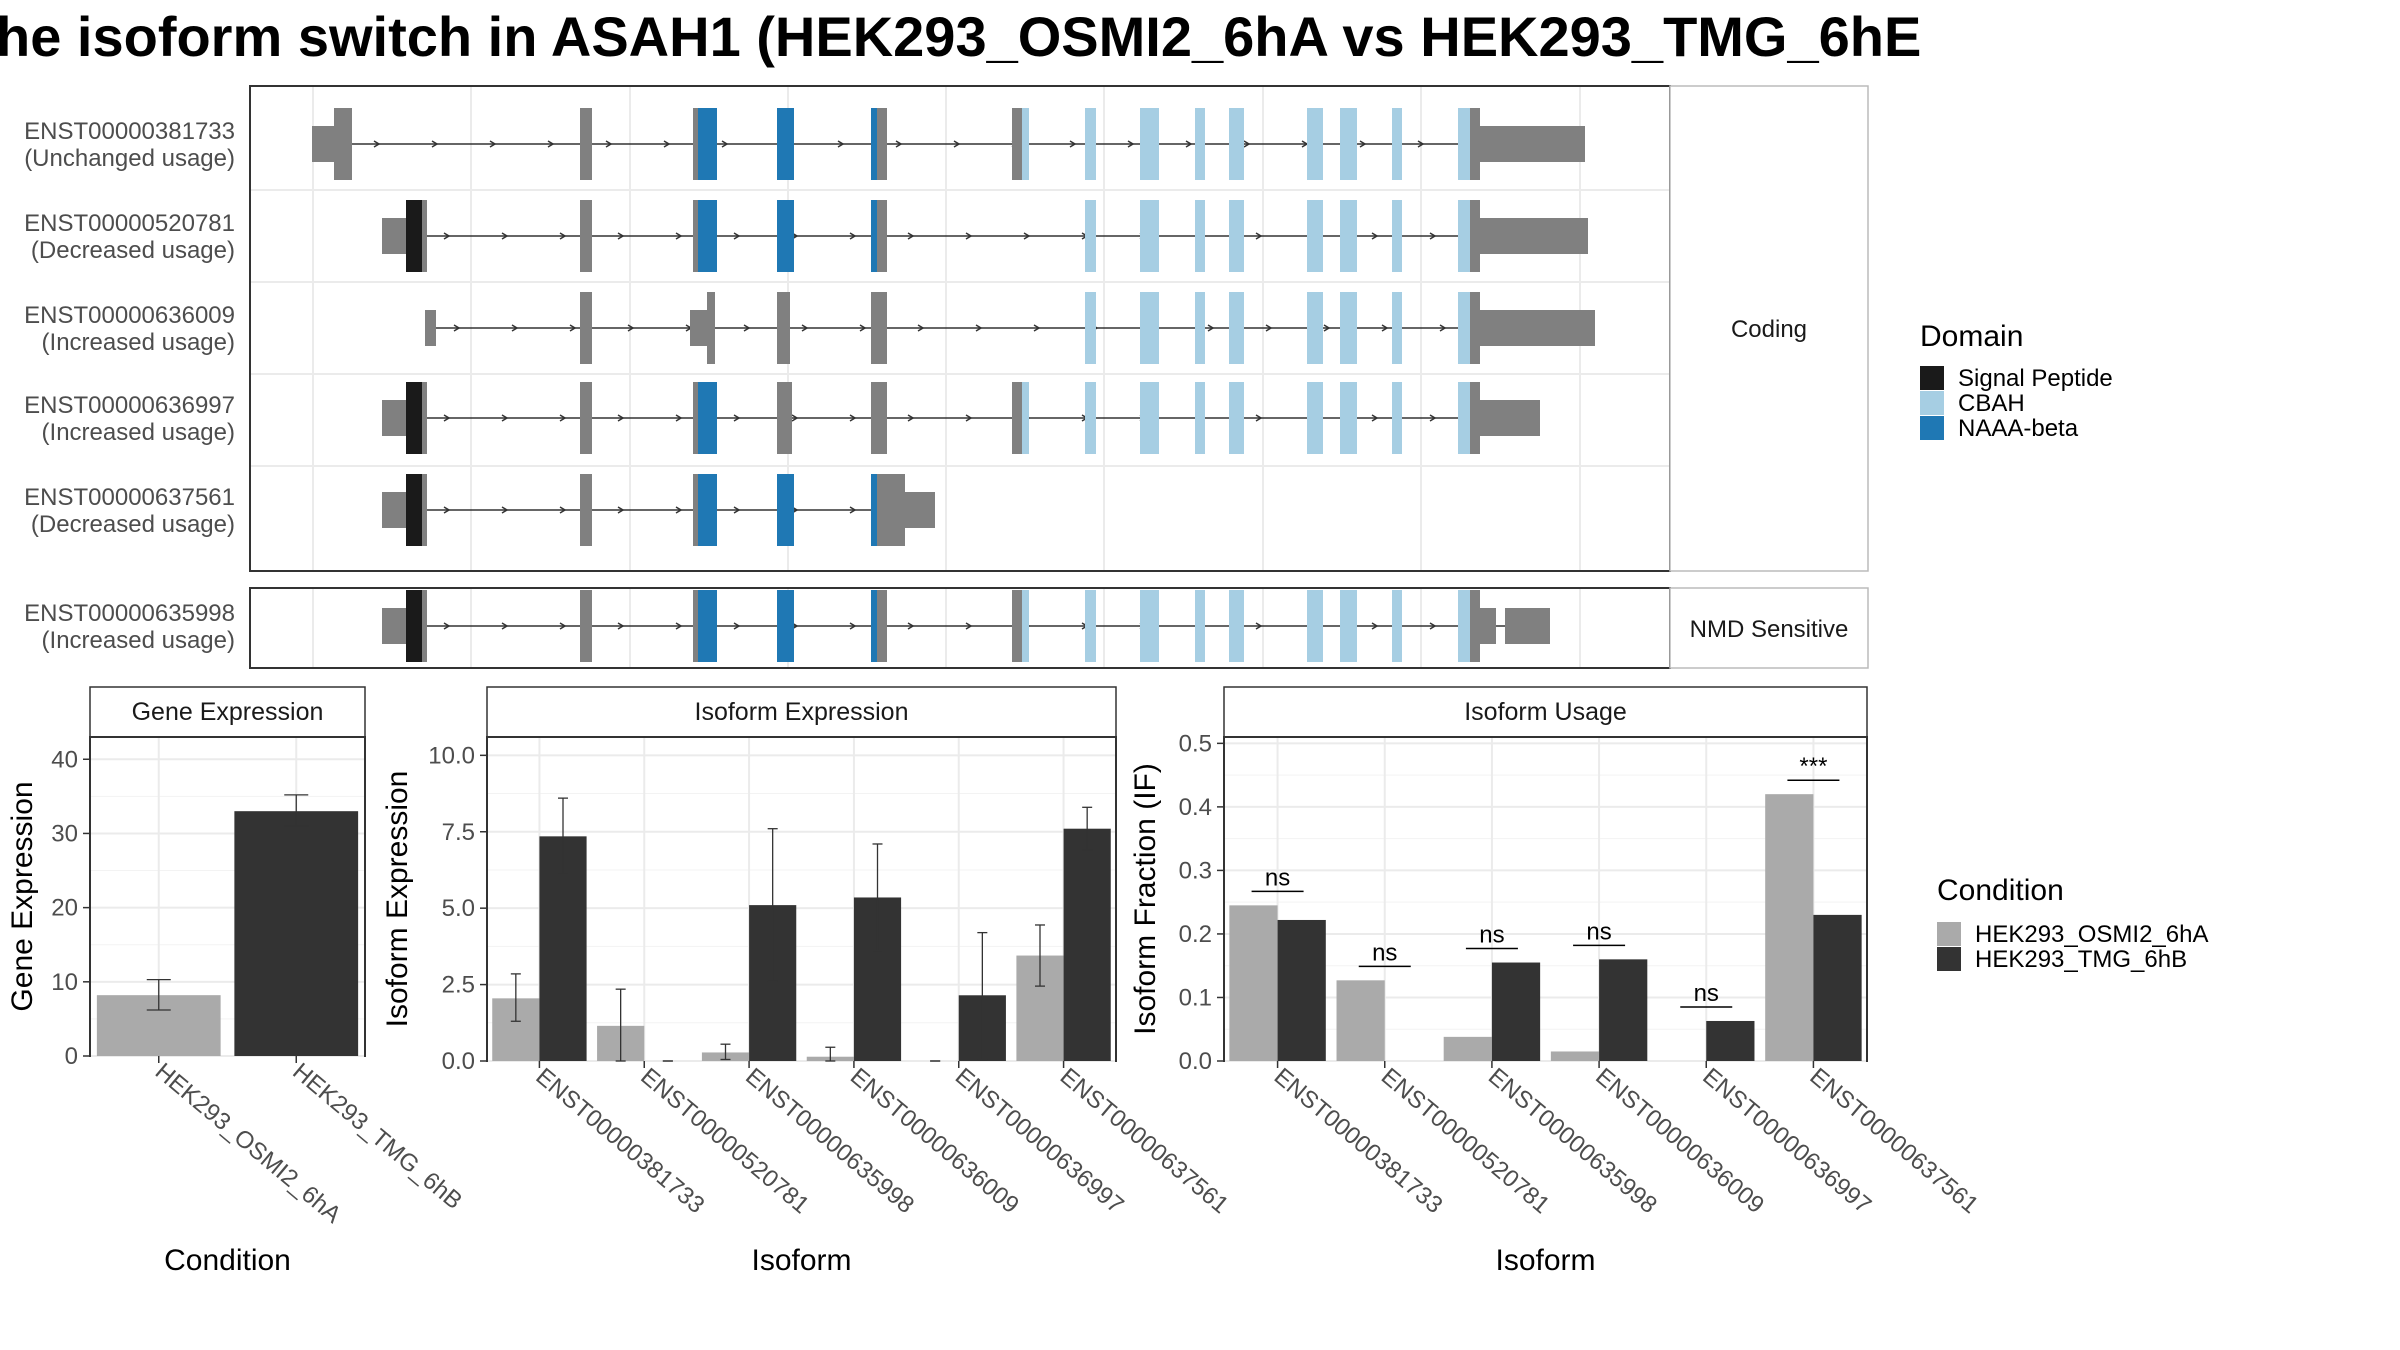 The height and width of the screenshot is (1350, 2400). Describe the element at coordinates (2035, 378) in the screenshot. I see `legend-label: Signal Peptide` at that location.